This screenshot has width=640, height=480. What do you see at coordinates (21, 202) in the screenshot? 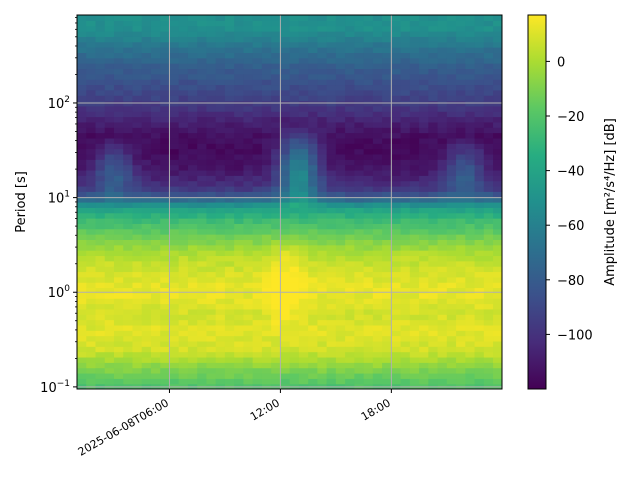
I see `y-axis-label: Period [s]` at bounding box center [21, 202].